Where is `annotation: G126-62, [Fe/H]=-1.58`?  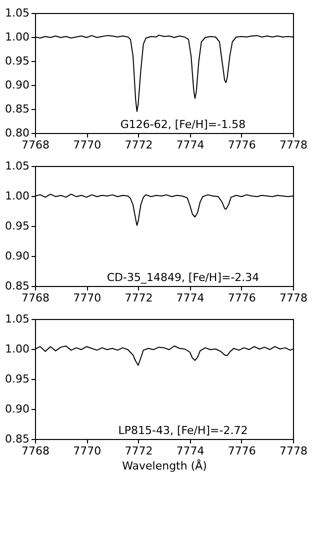 annotation: G126-62, [Fe/H]=-1.58 is located at coordinates (183, 124).